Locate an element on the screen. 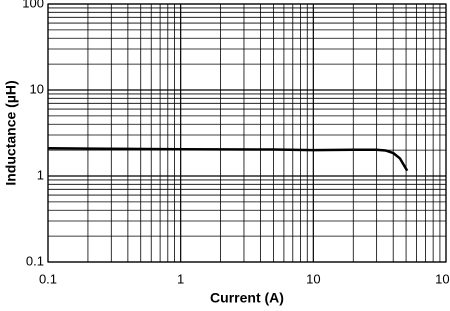 The width and height of the screenshot is (450, 311). y-tick-label: 100 is located at coordinates (33, 5).